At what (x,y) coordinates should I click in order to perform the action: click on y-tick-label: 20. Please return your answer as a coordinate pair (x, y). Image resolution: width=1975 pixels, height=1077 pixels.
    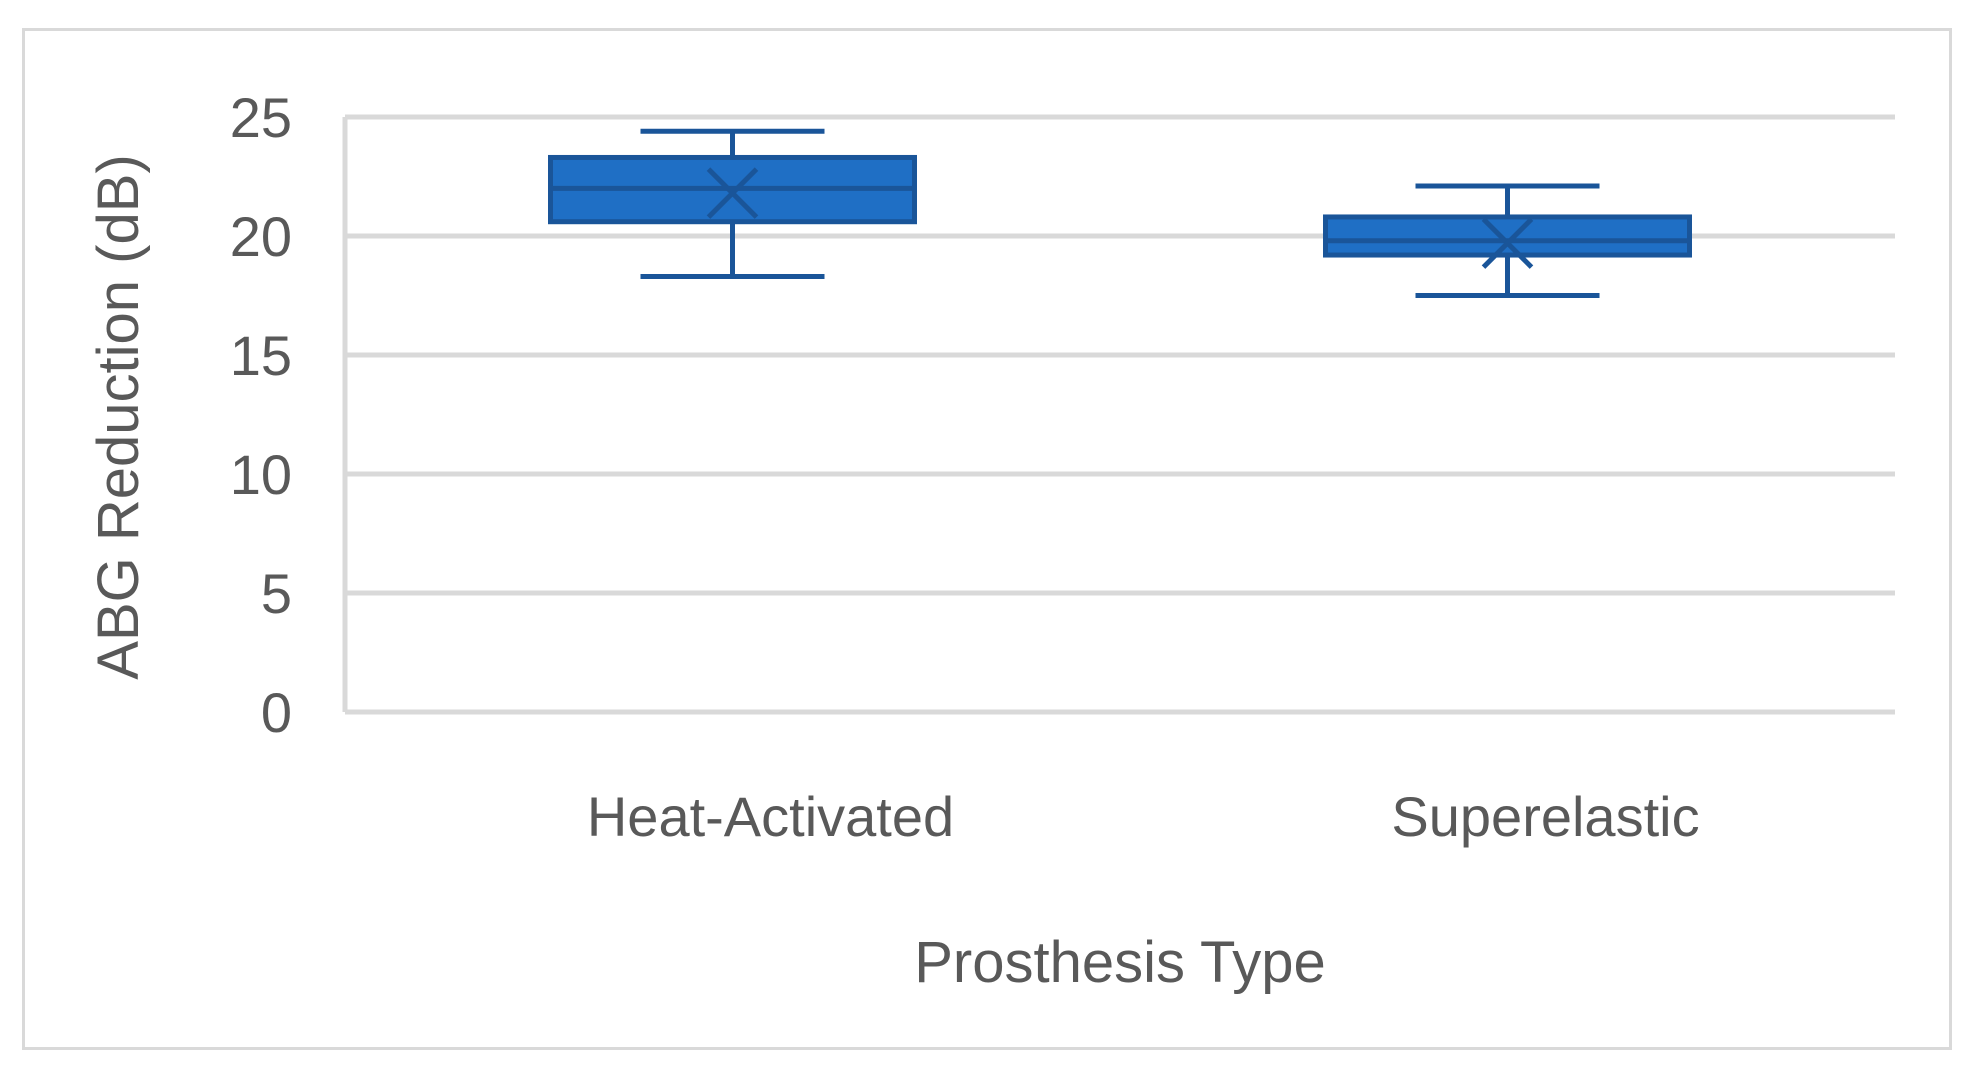
    Looking at the image, I should click on (261, 236).